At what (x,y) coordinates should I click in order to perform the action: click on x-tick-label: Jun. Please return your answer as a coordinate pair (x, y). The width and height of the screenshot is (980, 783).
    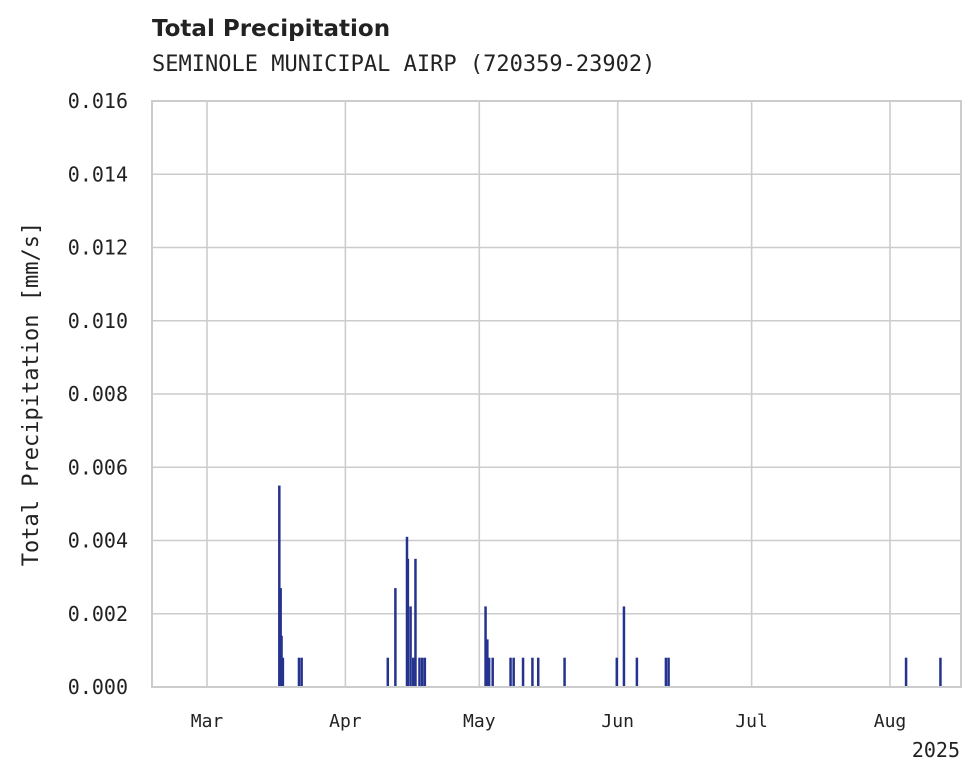
    Looking at the image, I should click on (617, 721).